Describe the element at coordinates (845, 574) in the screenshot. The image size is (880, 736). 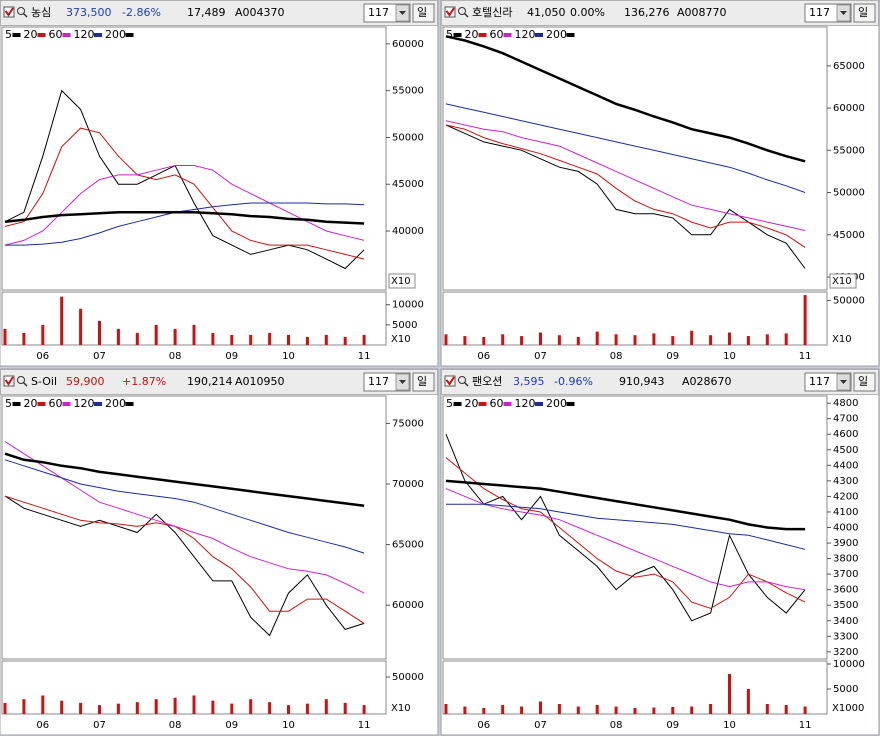
I see `y-tick-label: 3700` at that location.